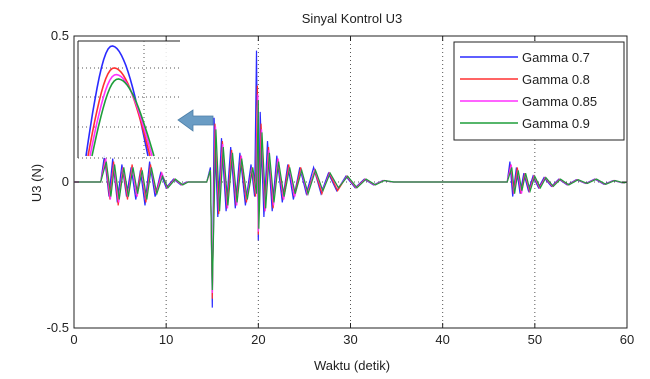 Image resolution: width=650 pixels, height=379 pixels. Describe the element at coordinates (556, 57) in the screenshot. I see `legend-label-1: Gamma 0.7` at that location.